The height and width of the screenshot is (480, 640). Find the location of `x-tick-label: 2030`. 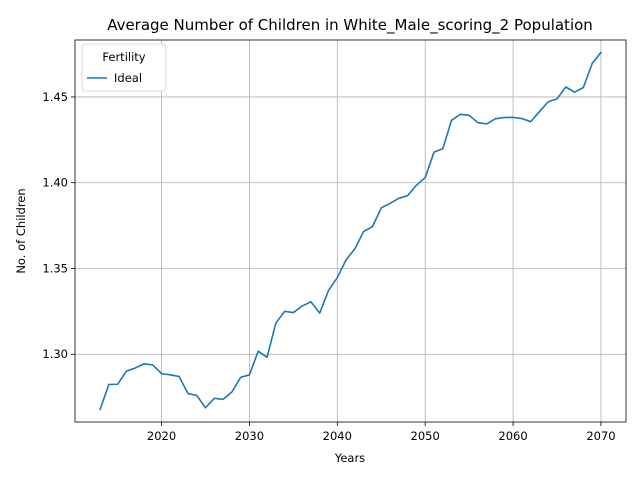

x-tick-label: 2030 is located at coordinates (249, 436).